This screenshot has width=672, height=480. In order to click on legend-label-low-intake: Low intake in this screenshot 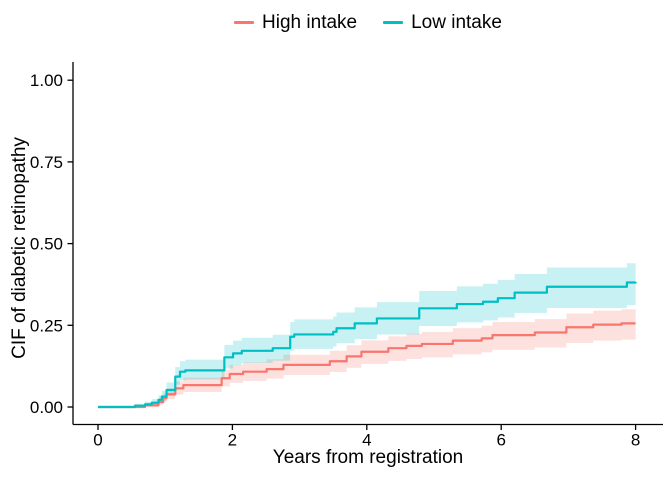, I will do `click(456, 22)`.